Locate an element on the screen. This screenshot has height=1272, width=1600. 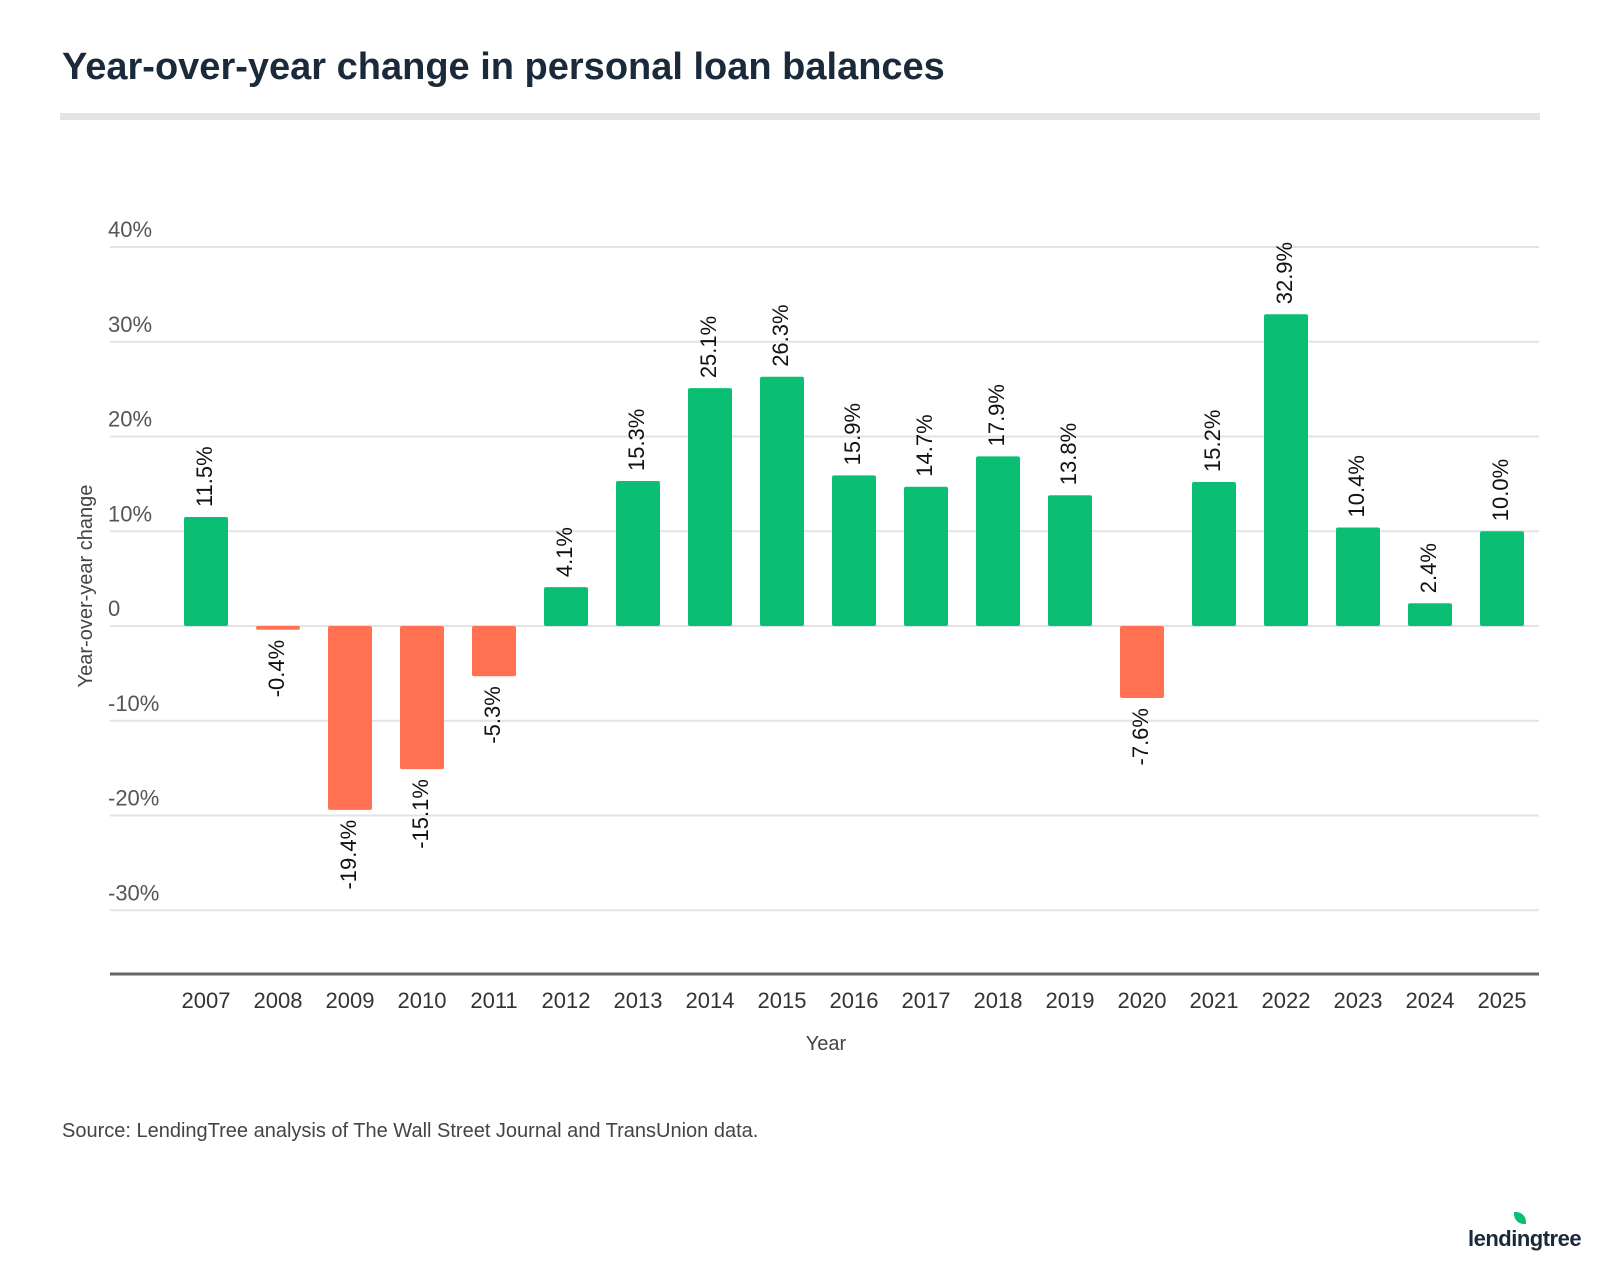
bar-2020 is located at coordinates (1142, 662).